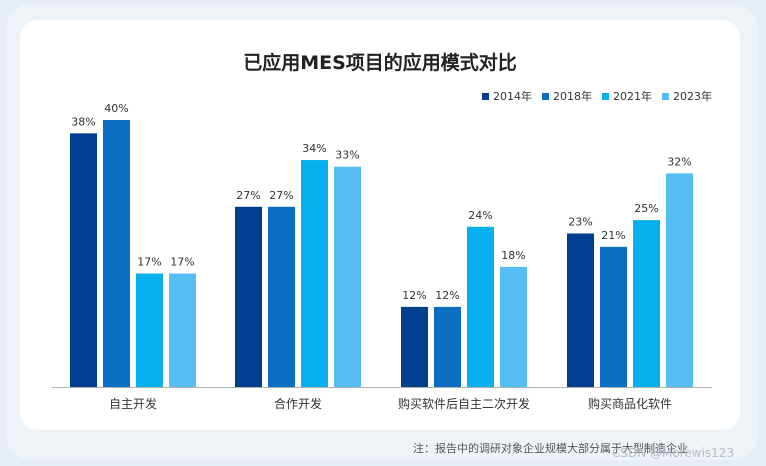  Describe the element at coordinates (149, 330) in the screenshot. I see `bar-2021年-1` at that location.